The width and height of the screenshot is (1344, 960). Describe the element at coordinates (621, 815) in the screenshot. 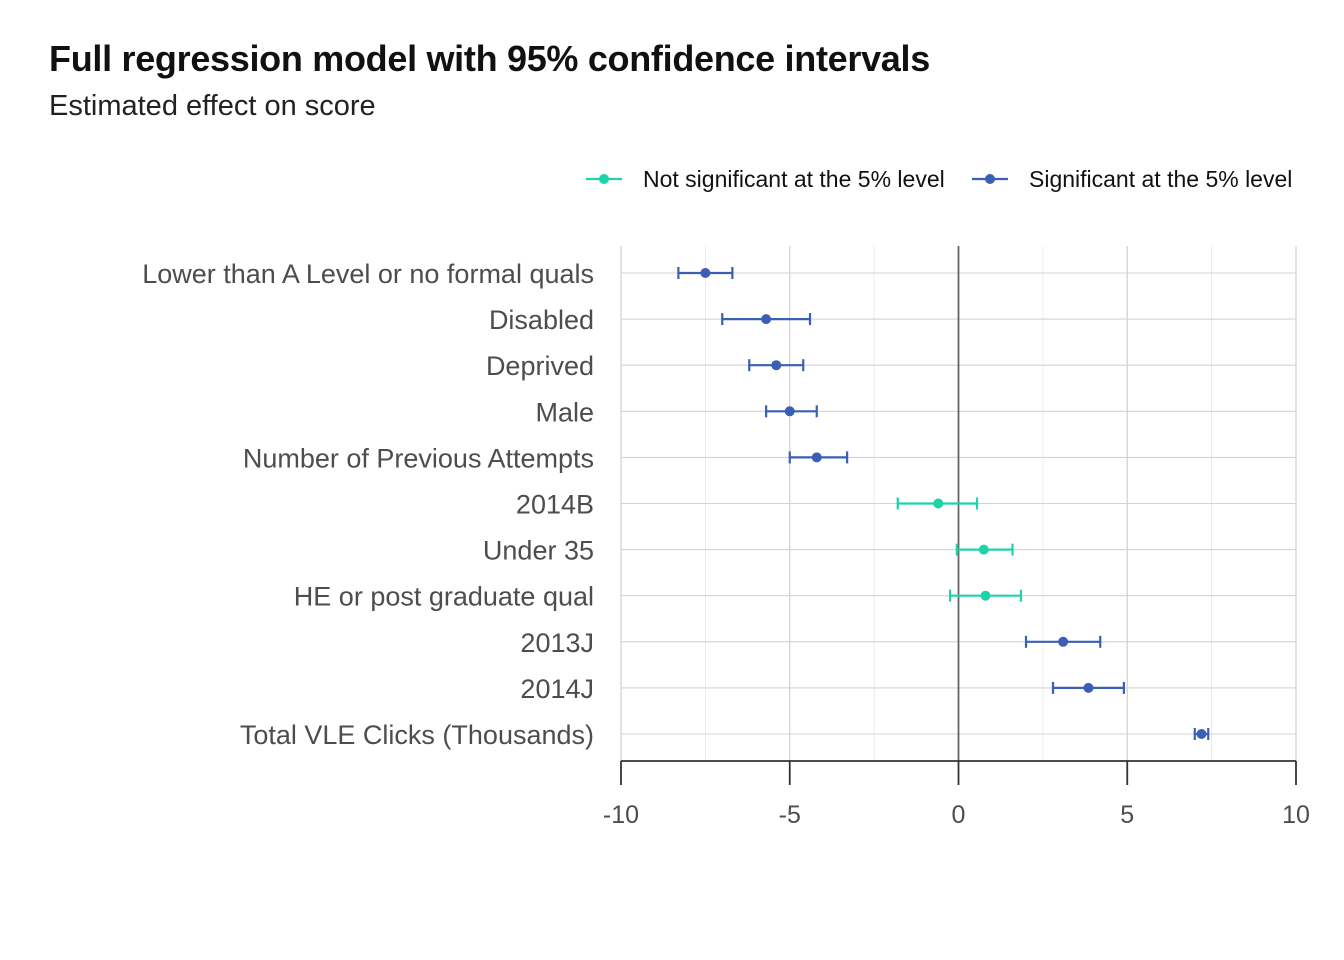

I see `x-tick-label: -10` at that location.